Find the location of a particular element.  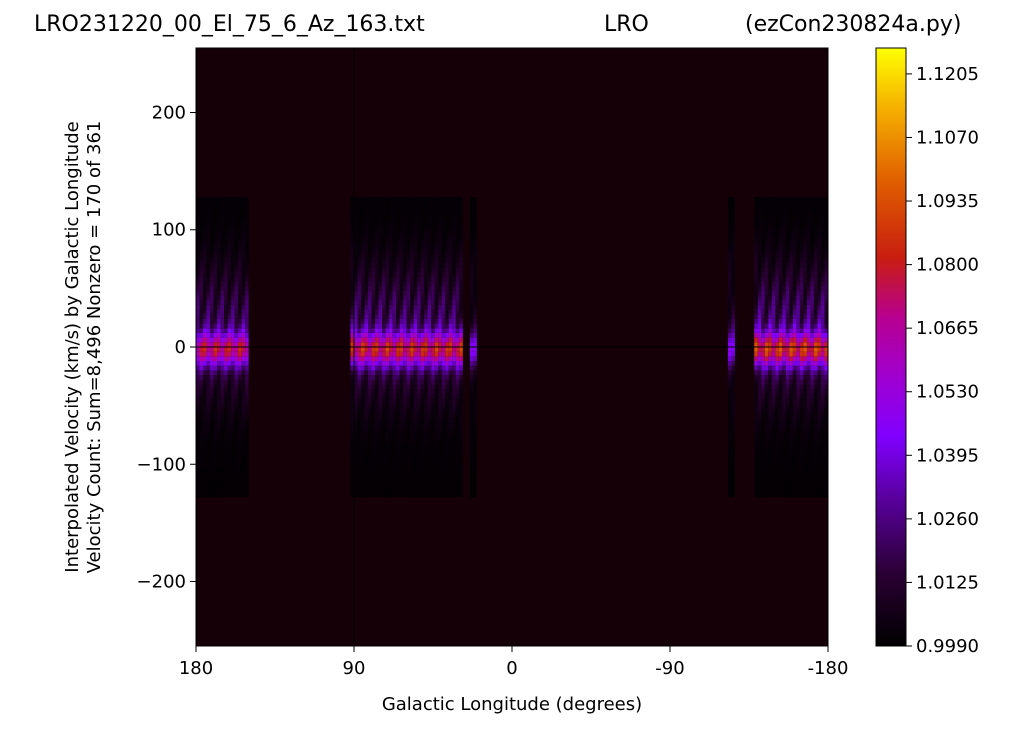

colorbar-tick-label: 1.1205 is located at coordinates (947, 74).